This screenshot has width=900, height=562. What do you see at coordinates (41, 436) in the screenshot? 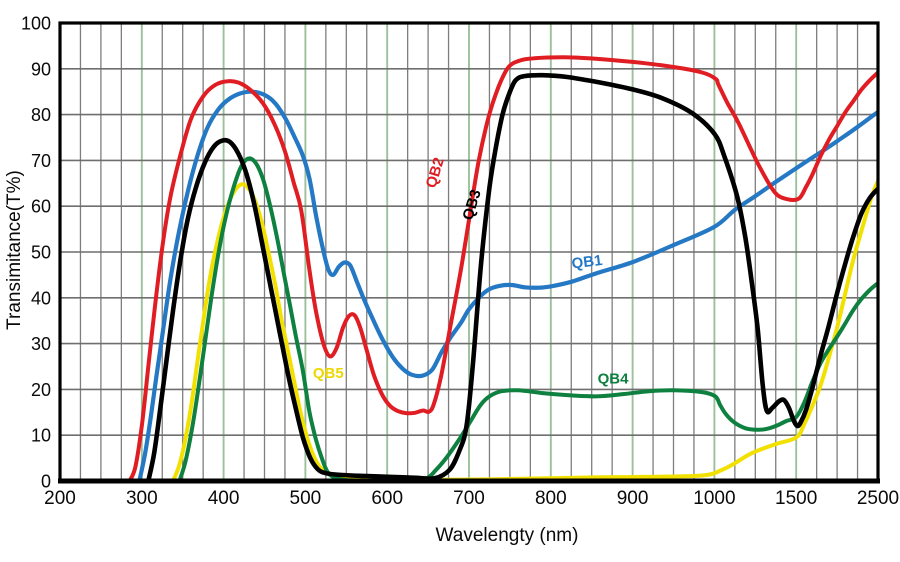
I see `y-tick-label: 10` at bounding box center [41, 436].